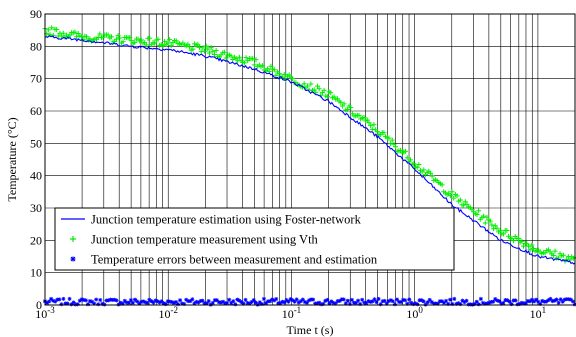 This screenshot has width=576, height=337. Describe the element at coordinates (39, 305) in the screenshot. I see `y-tick-label: 0` at that location.